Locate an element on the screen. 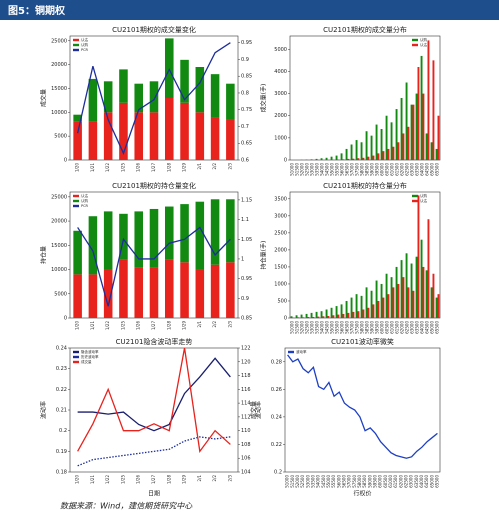 The height and width of the screenshot is (517, 499). plot-frame is located at coordinates (365, 98).